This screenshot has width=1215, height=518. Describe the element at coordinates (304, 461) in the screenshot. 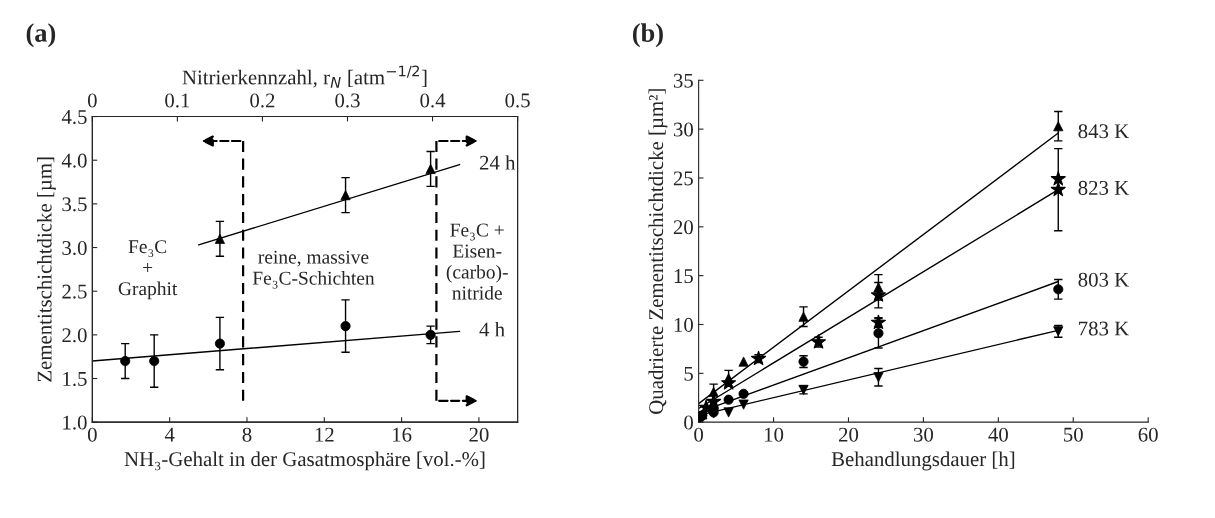

I see `x-axis-title: NH₃-Gehalt in der Gasatmosphäre [vol.-%]` at that location.